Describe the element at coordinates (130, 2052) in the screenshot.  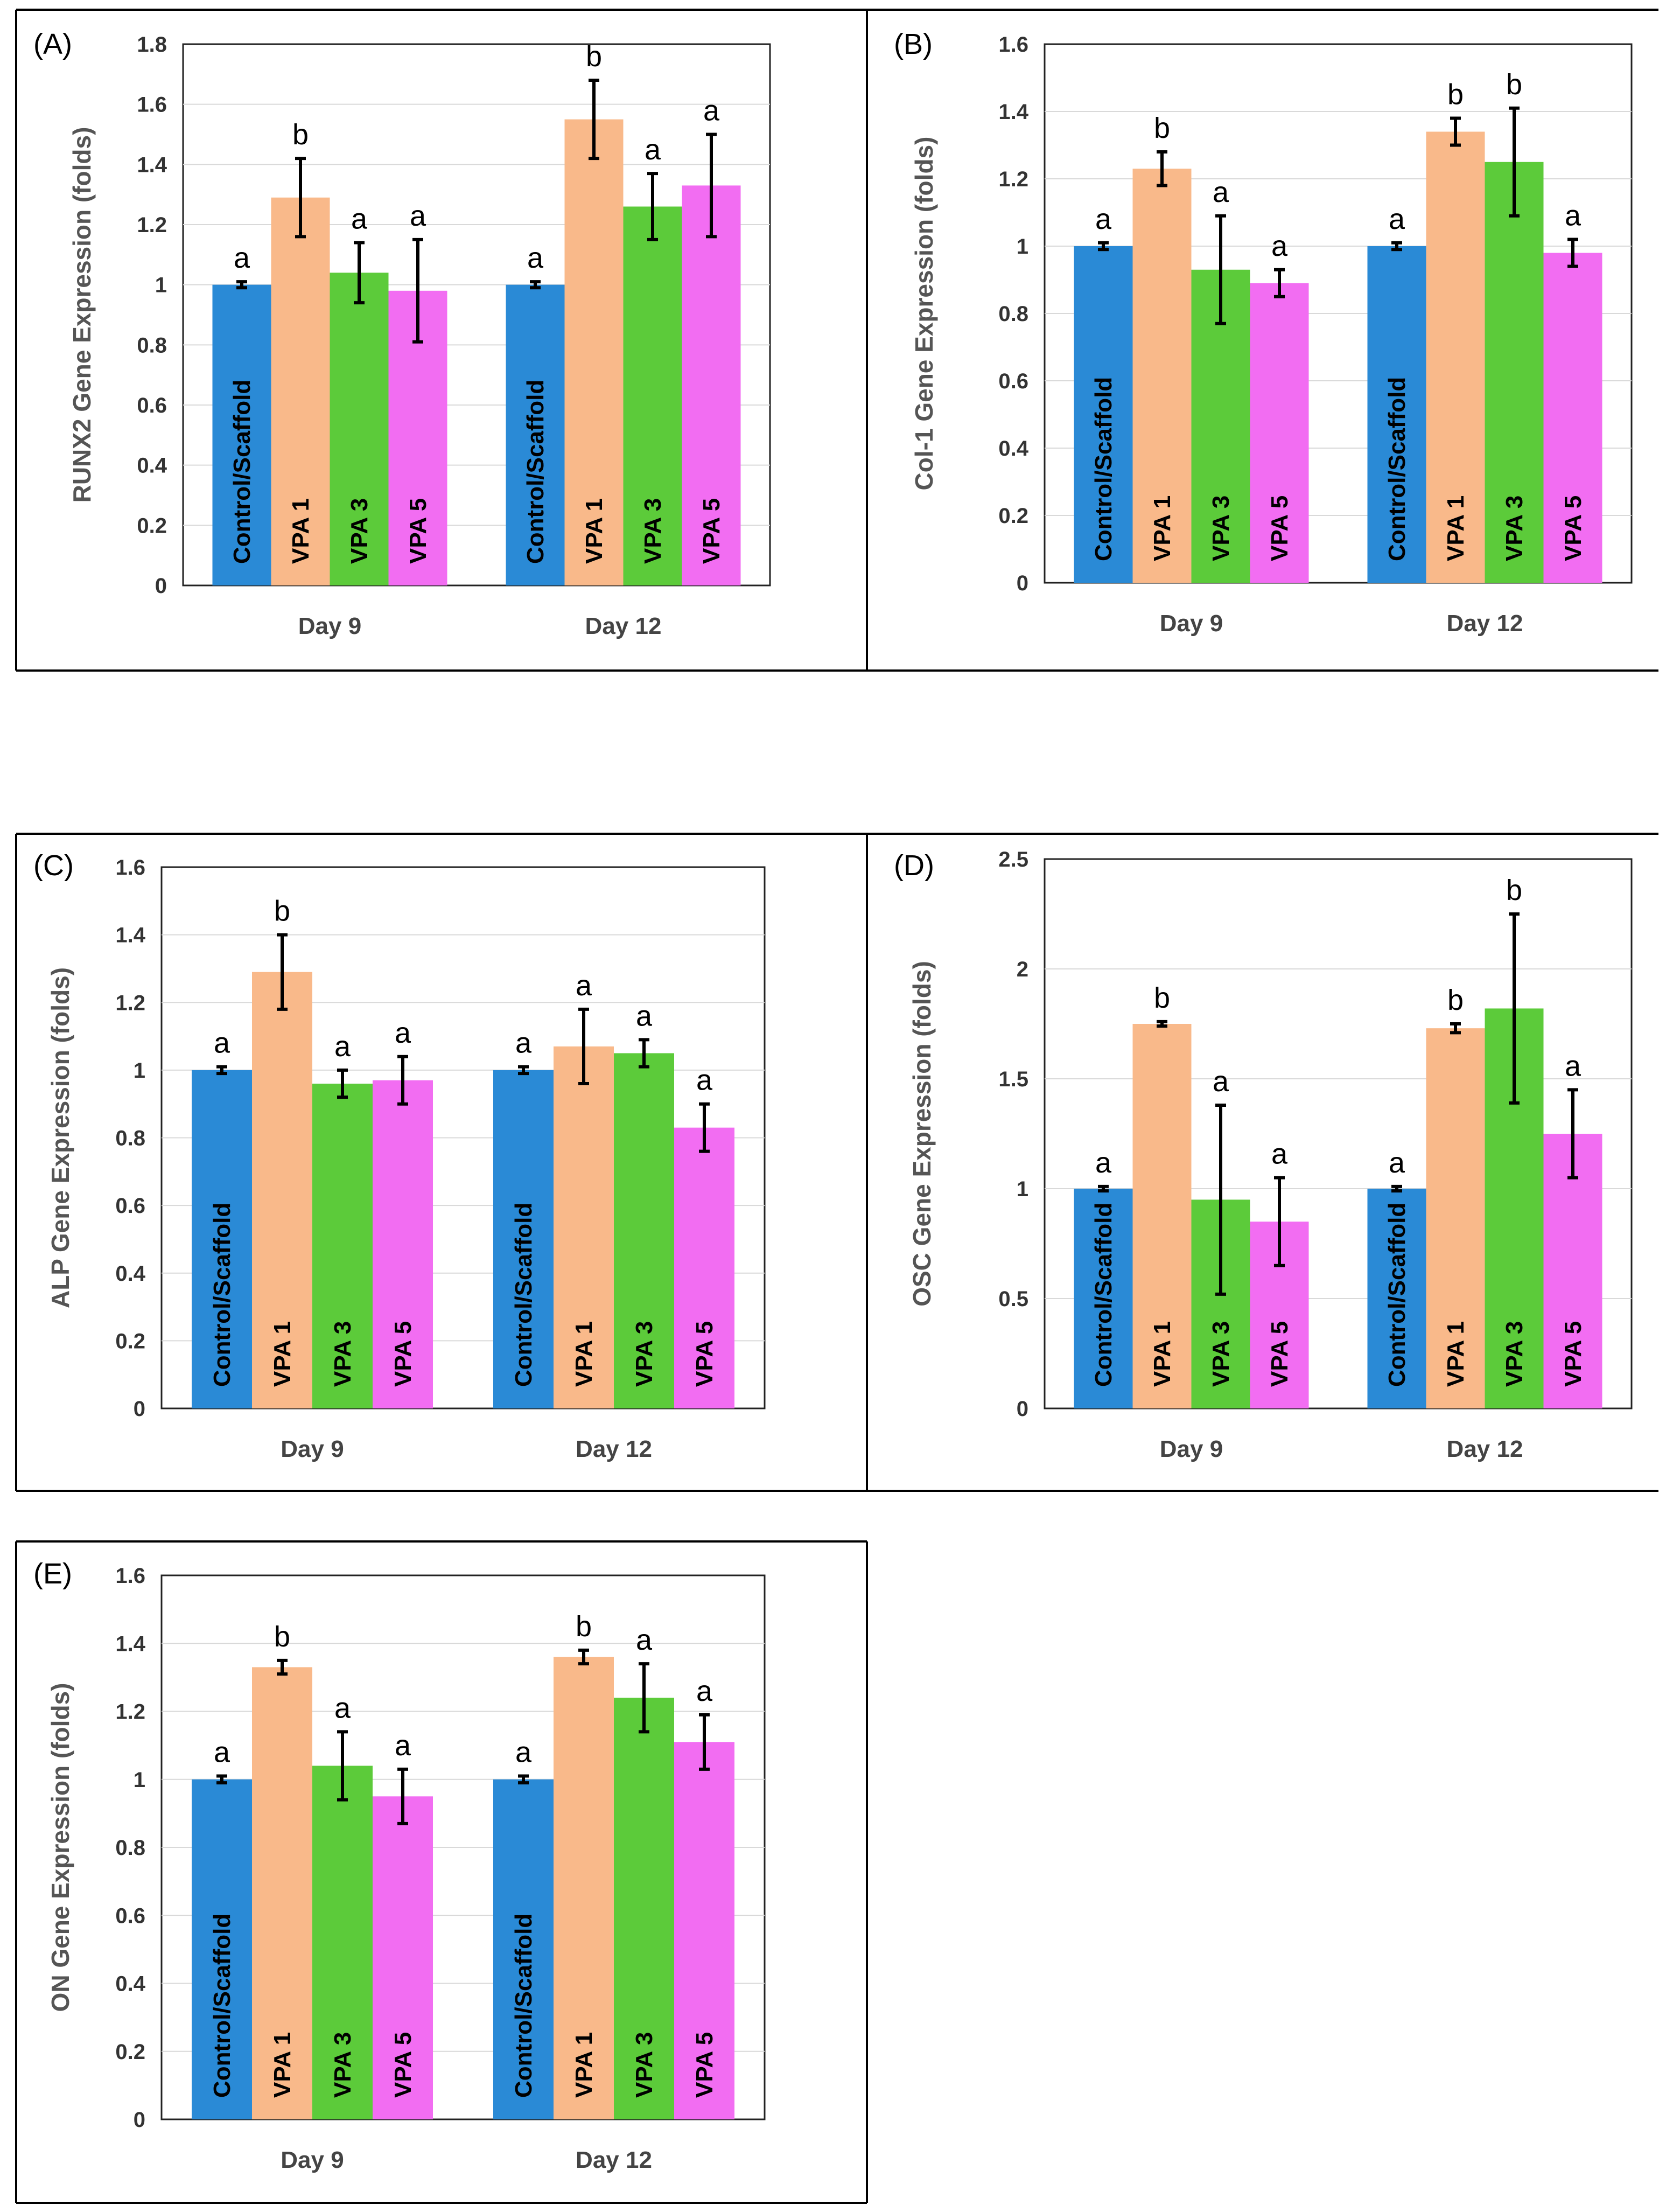
I see `y-tick-label: 0.2` at that location.